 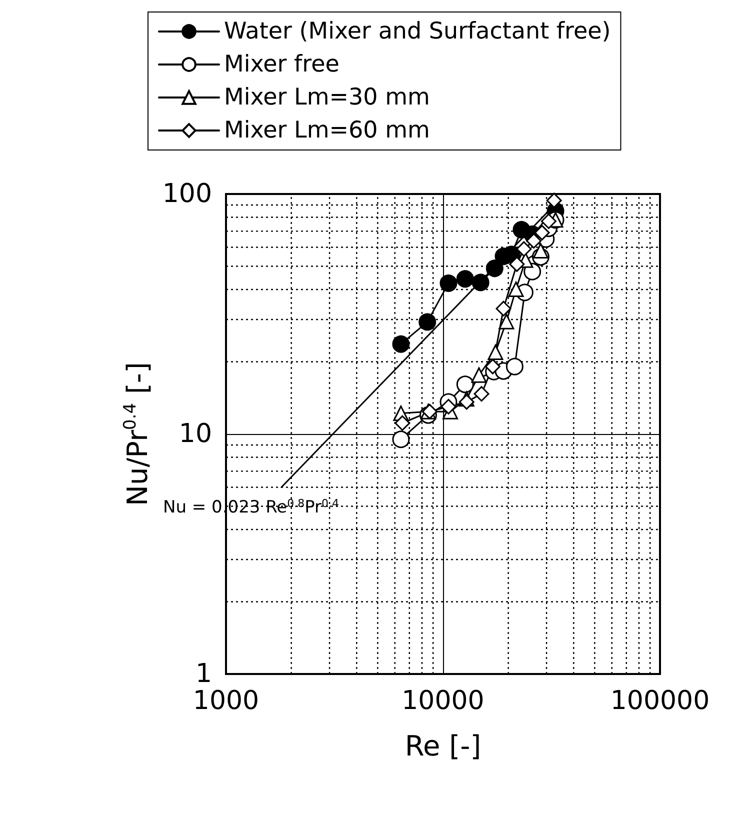 What do you see at coordinates (660, 701) in the screenshot?
I see `x-tick-label: 100000` at bounding box center [660, 701].